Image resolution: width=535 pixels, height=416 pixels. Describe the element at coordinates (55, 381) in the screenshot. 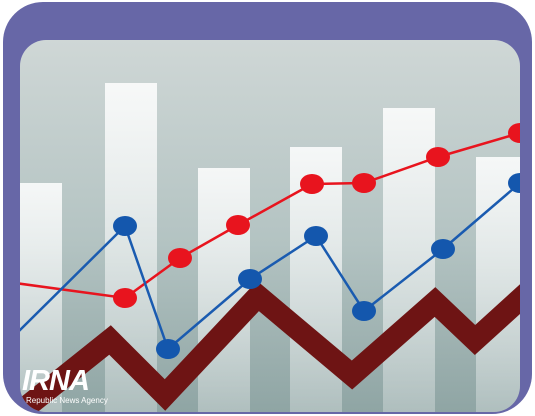

I see `watermark-logo: IRNA` at that location.